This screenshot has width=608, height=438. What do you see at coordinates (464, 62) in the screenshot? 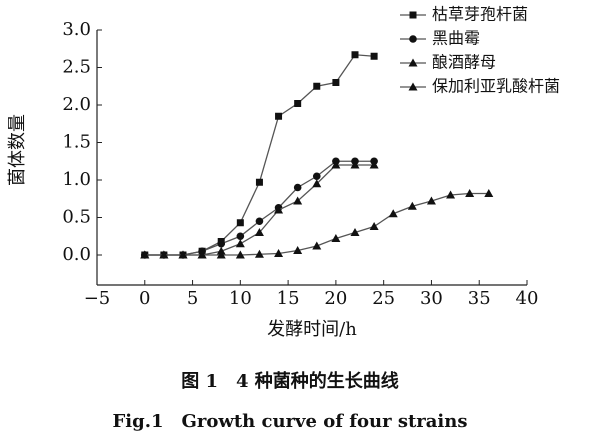
I see `legend-label: 酿酒酵母` at bounding box center [464, 62].